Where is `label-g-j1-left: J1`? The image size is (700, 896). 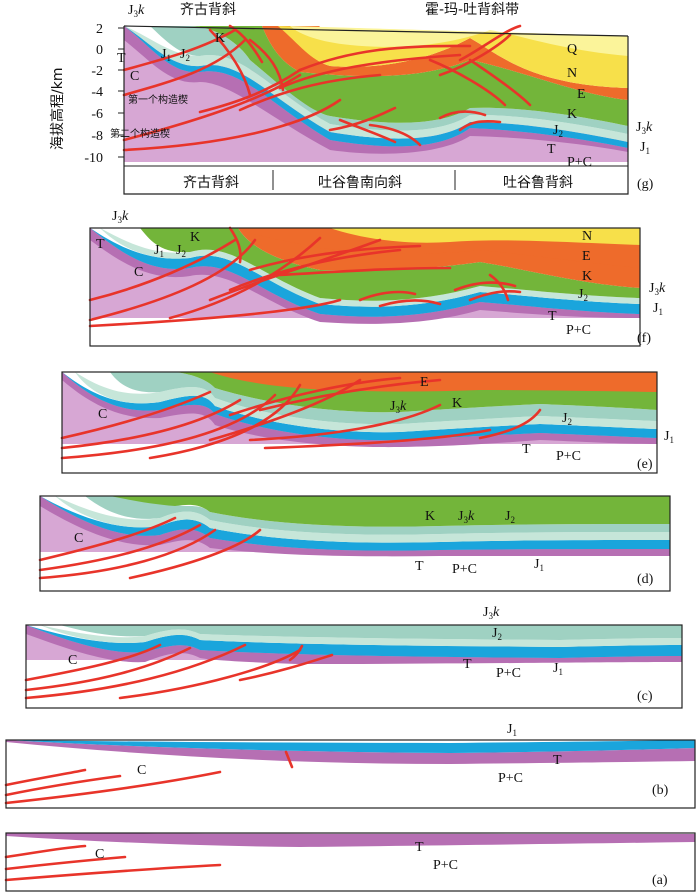
label-g-j1-left: J1 is located at coordinates (166, 55).